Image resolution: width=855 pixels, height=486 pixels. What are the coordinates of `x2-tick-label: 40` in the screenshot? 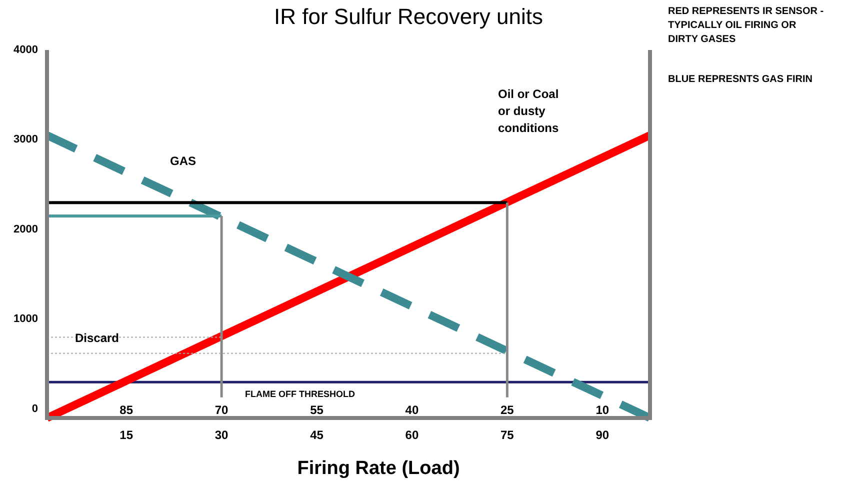 It's located at (412, 410).